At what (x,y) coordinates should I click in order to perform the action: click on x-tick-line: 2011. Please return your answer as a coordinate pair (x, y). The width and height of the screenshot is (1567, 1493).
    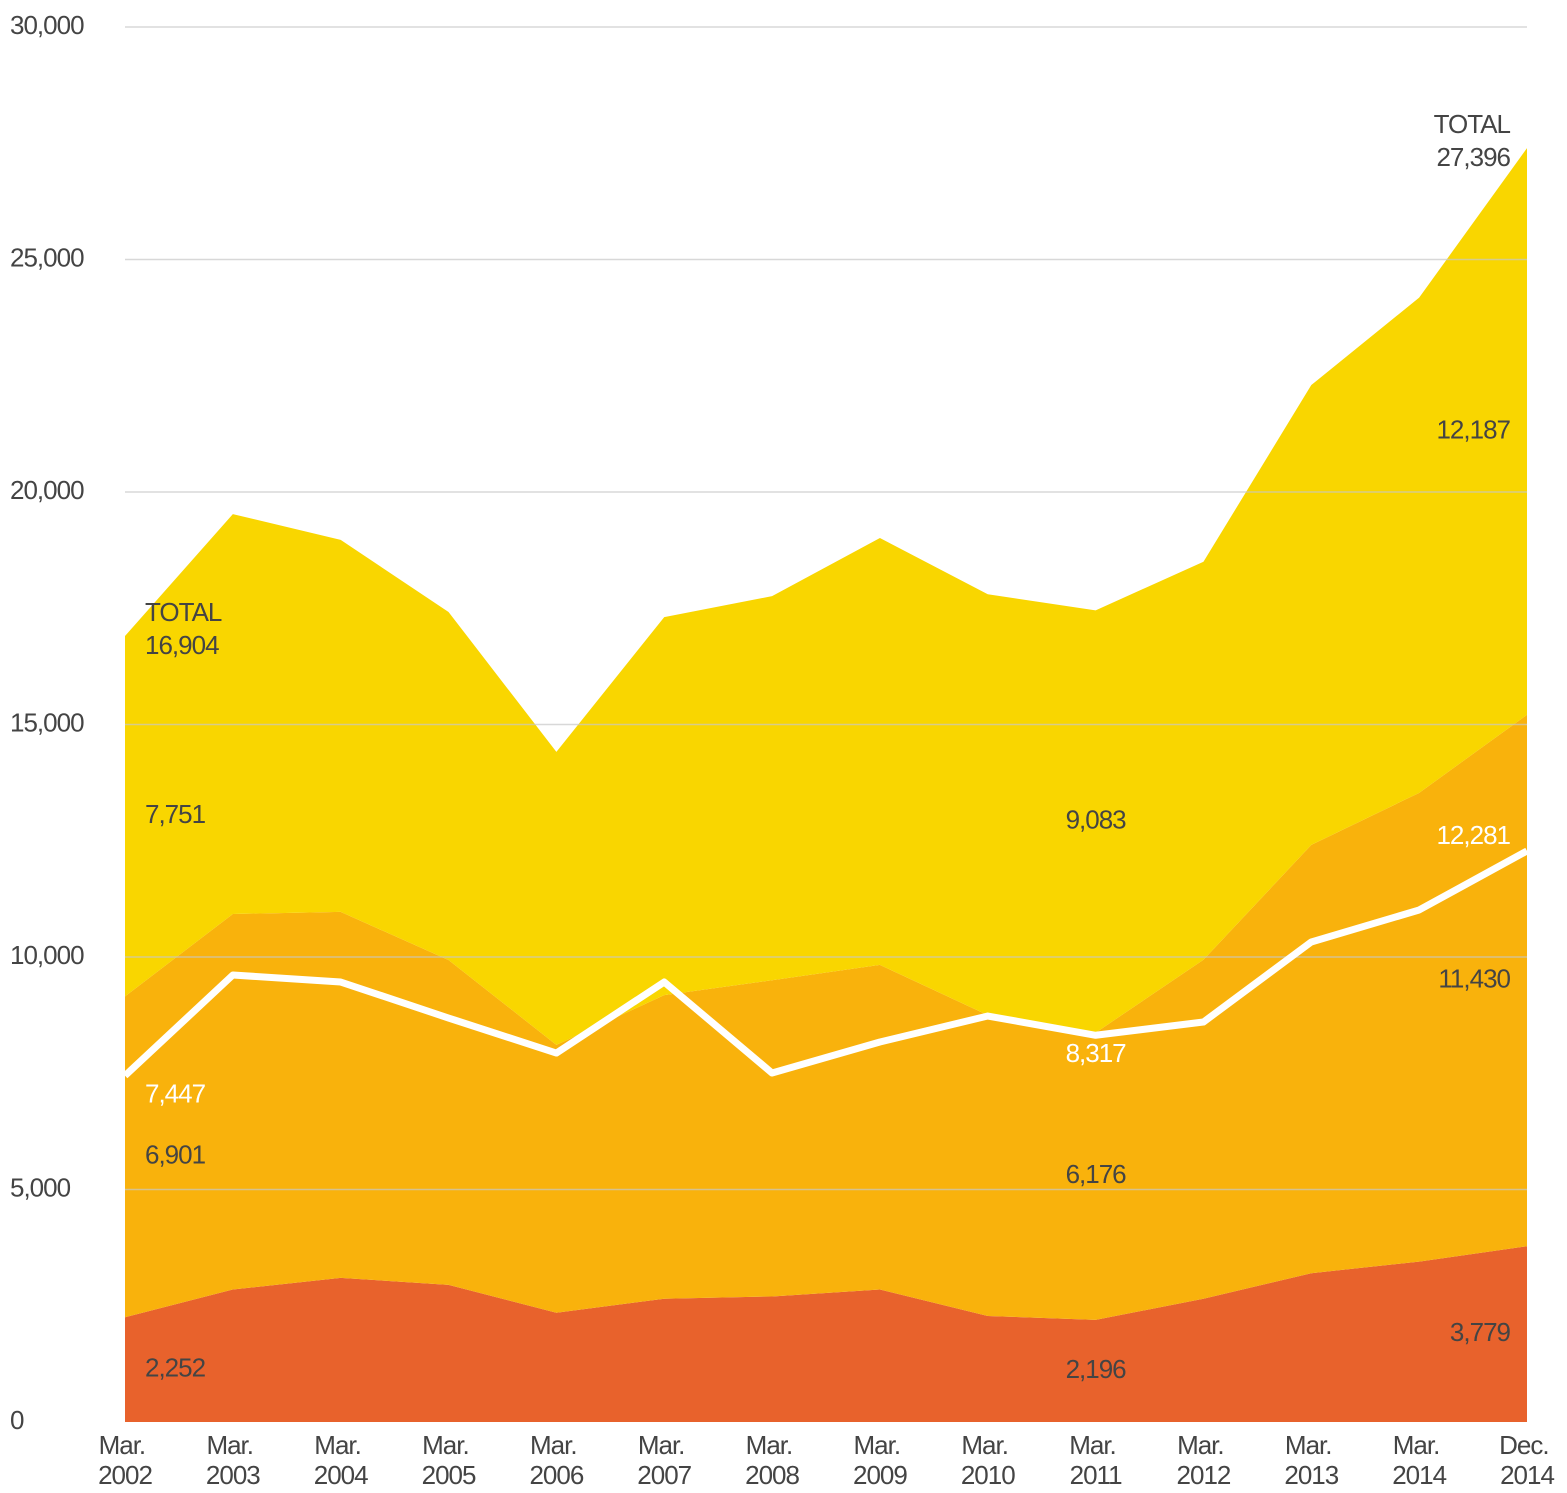
    Looking at the image, I should click on (1096, 1475).